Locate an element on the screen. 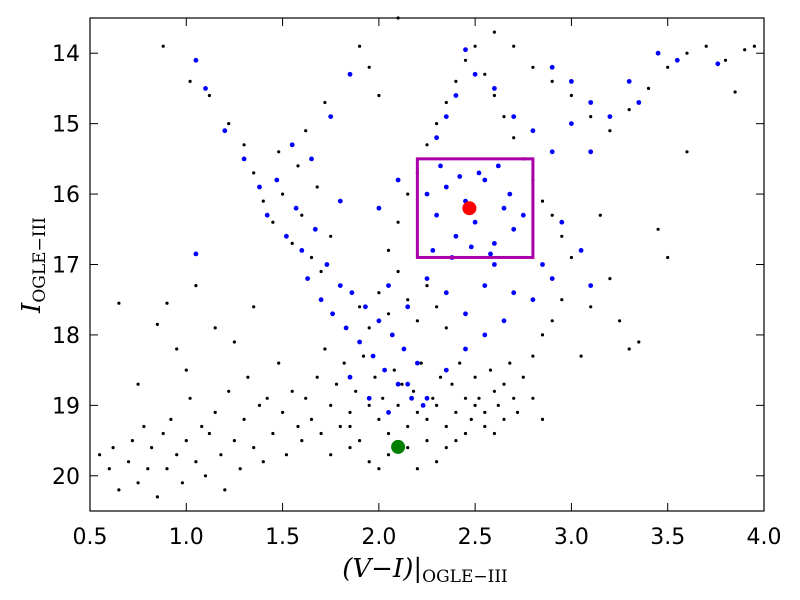 Image resolution: width=800 pixels, height=600 pixels. x-tick-label: 2.0 is located at coordinates (378, 537).